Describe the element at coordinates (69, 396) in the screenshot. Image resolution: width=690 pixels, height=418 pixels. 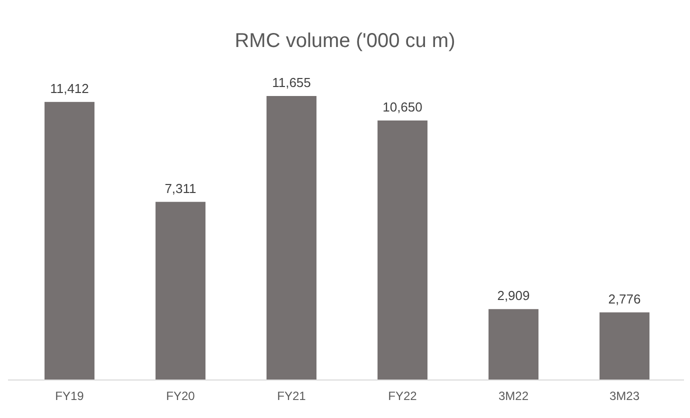
I see `x-tick-label: FY19` at that location.